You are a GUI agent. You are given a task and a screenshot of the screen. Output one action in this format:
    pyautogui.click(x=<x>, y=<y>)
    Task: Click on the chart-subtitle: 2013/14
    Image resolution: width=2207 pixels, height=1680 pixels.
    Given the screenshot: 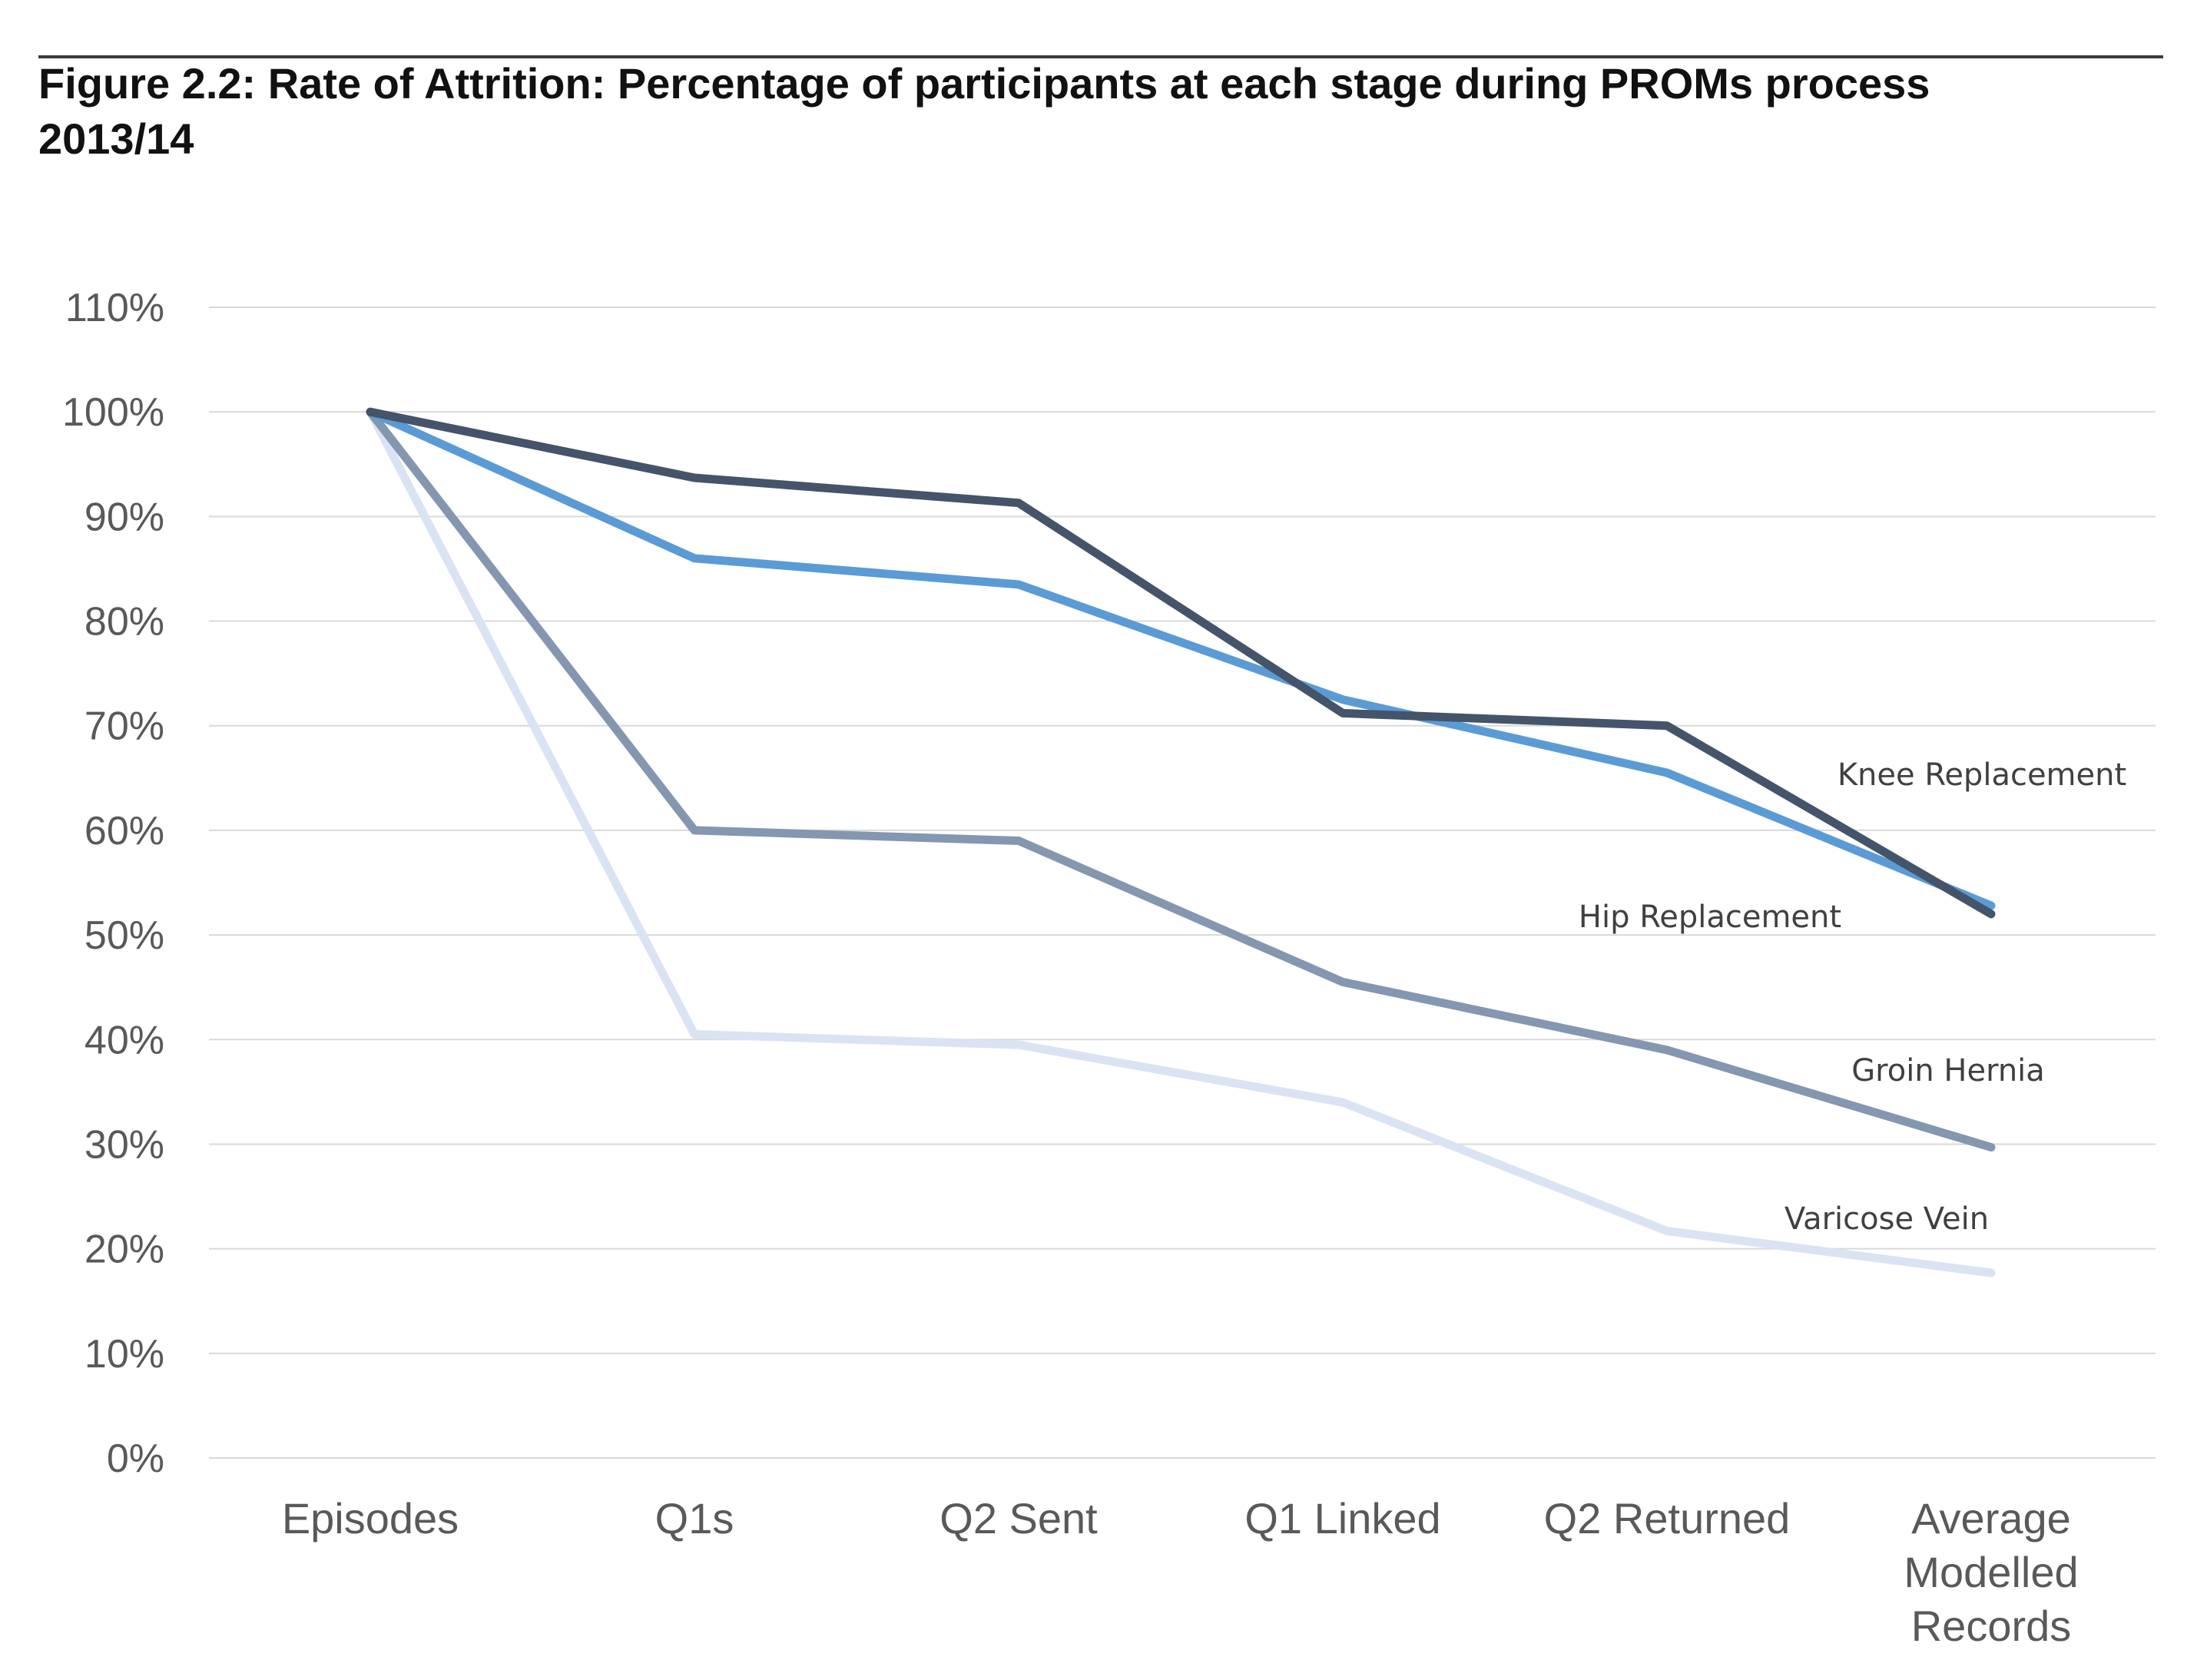 What is the action you would take?
    pyautogui.click(x=116, y=138)
    